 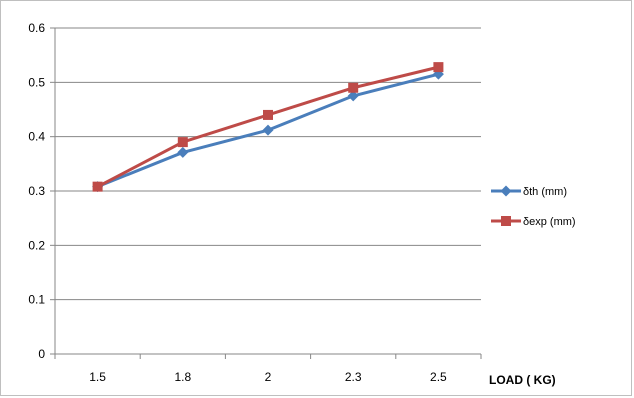 I want to click on y-tick-label: 0.3, so click(x=36, y=191).